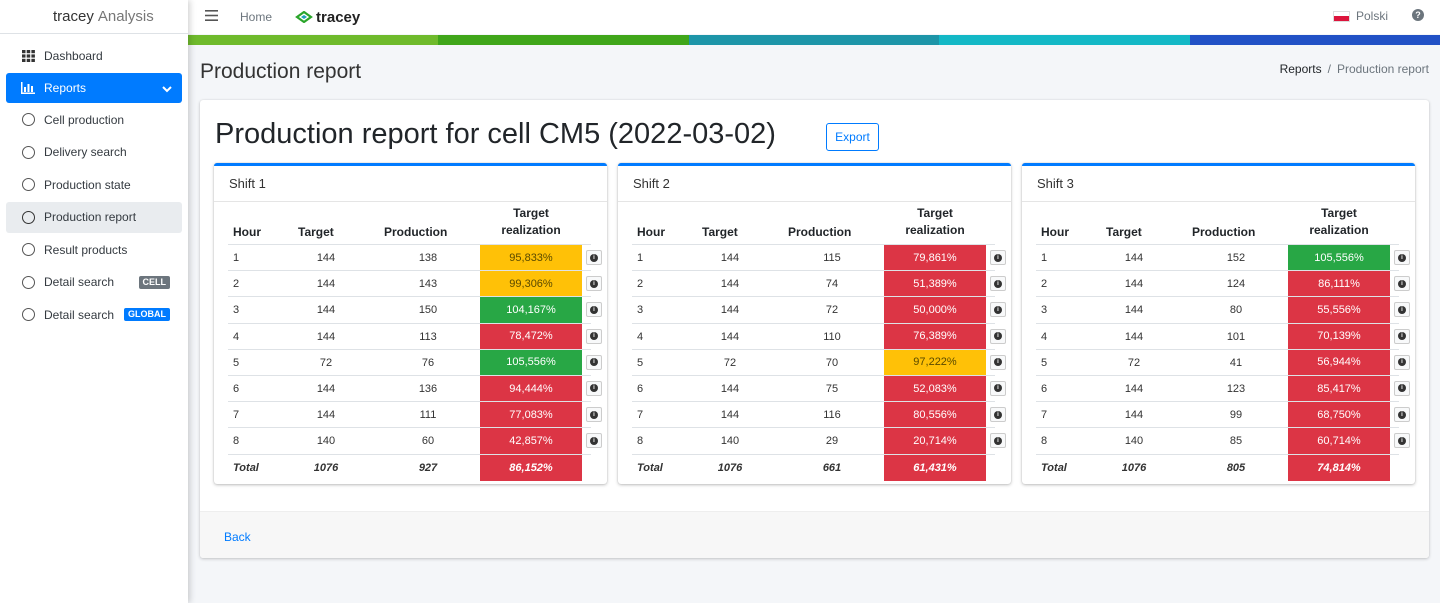 The width and height of the screenshot is (1440, 603). Describe the element at coordinates (212, 17) in the screenshot. I see `menu-icon` at that location.